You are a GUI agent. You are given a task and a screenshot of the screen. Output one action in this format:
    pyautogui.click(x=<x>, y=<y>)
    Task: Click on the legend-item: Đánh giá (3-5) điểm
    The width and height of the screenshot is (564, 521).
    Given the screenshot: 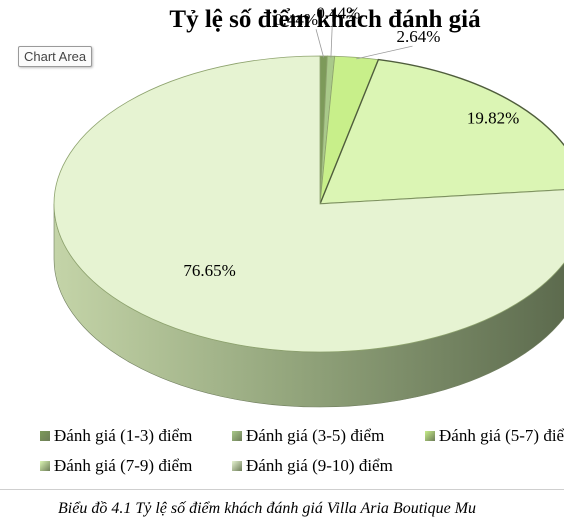 What is the action you would take?
    pyautogui.click(x=308, y=436)
    